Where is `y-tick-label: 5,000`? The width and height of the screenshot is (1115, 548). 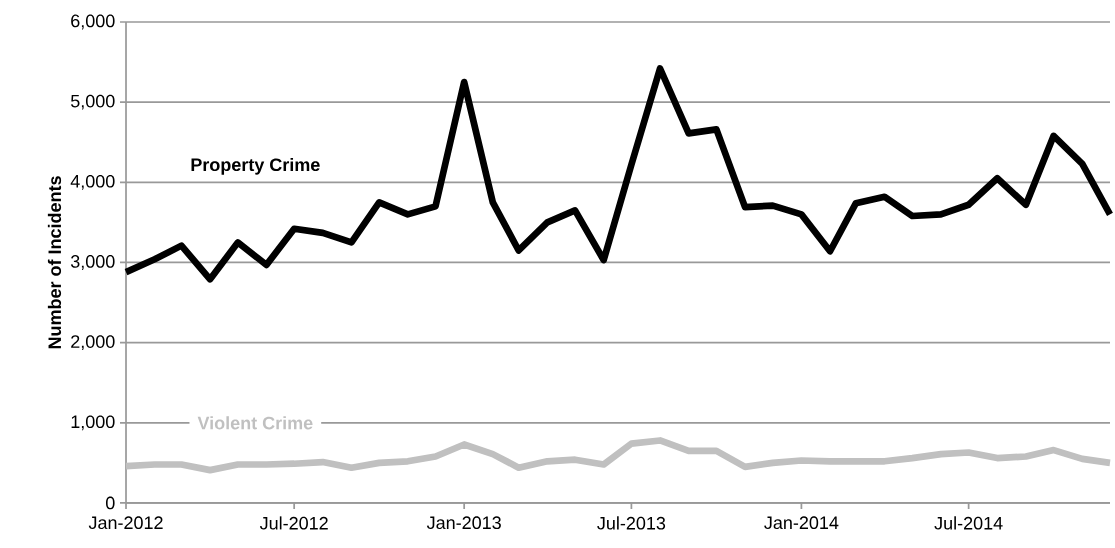 y-tick-label: 5,000 is located at coordinates (92, 102).